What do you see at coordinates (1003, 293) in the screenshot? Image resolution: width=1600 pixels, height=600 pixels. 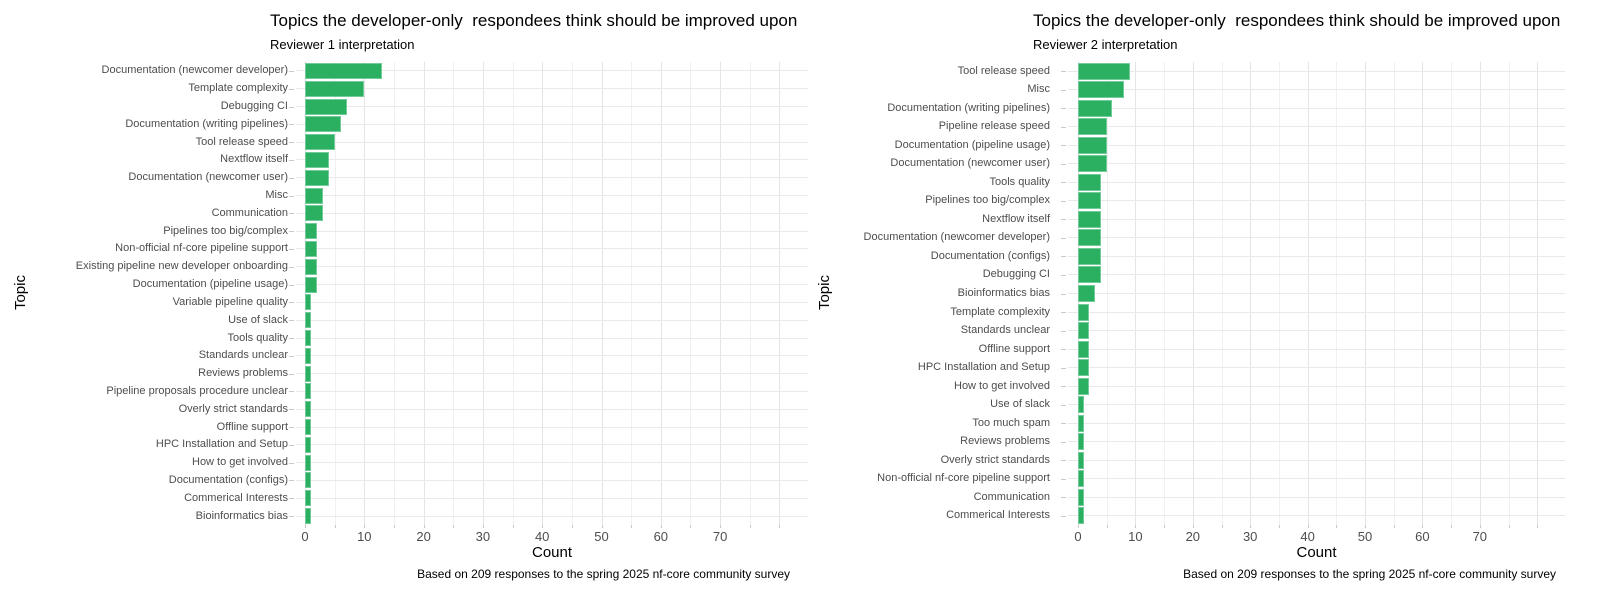 I see `y-axis-tick-label: Bioinformatics bias` at bounding box center [1003, 293].